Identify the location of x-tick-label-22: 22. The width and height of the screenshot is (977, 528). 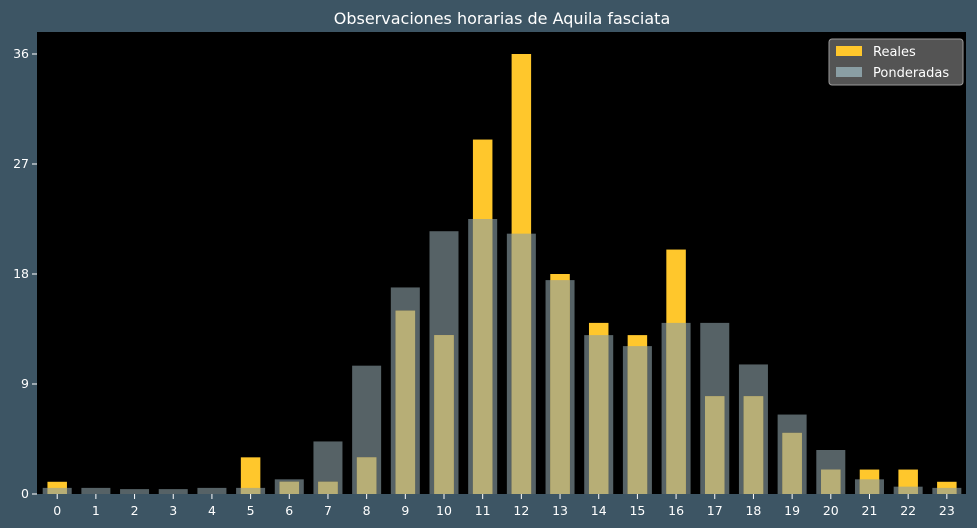
(908, 510).